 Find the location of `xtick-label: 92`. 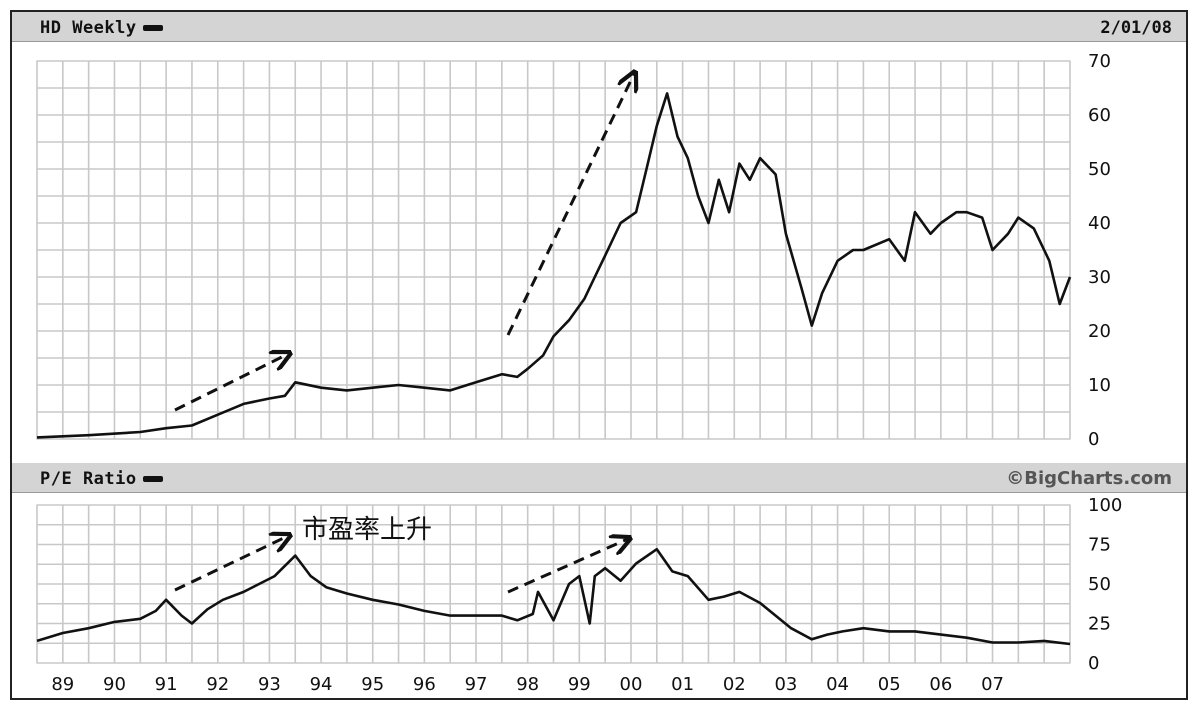

xtick-label: 92 is located at coordinates (217, 684).